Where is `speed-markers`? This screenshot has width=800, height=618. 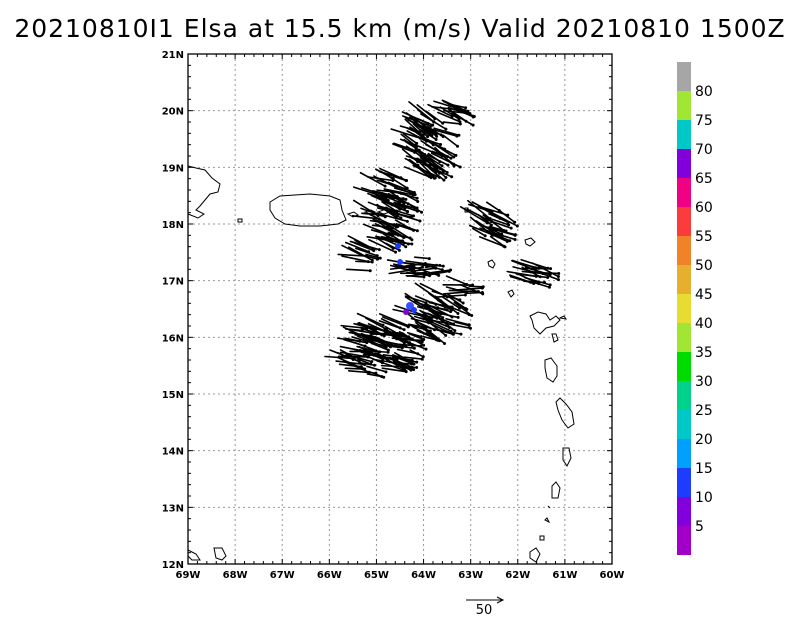
speed-markers is located at coordinates (406, 279).